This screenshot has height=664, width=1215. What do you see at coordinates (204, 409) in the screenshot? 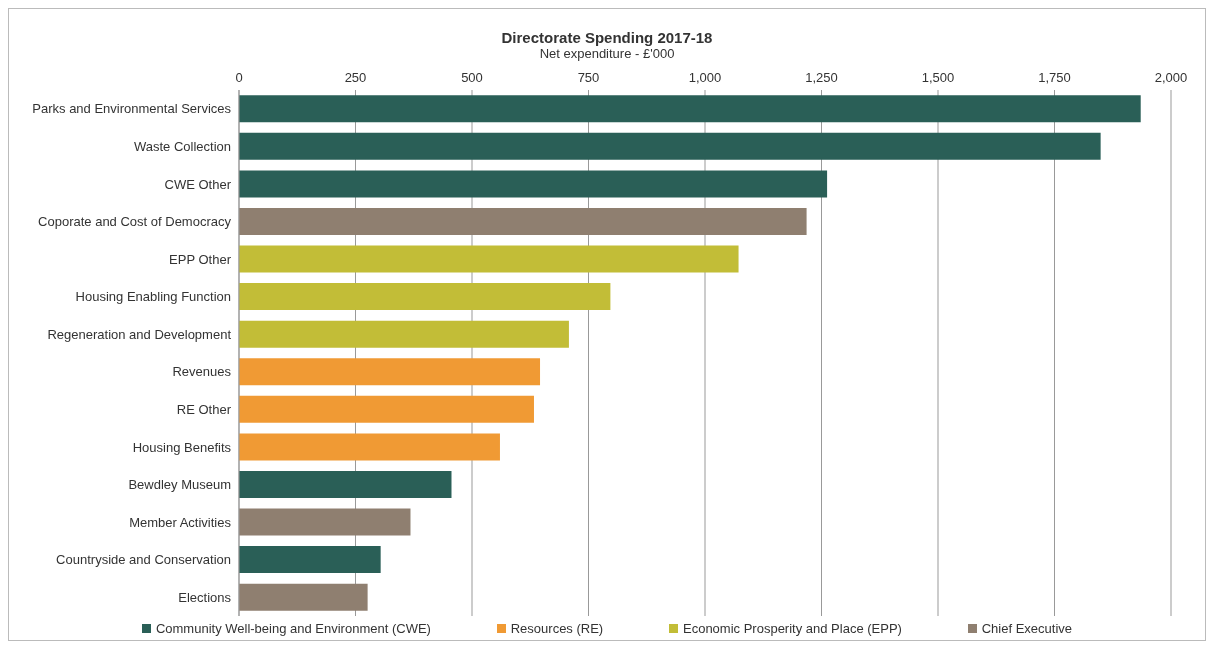
I see `y-tick-label: RE Other` at bounding box center [204, 409].